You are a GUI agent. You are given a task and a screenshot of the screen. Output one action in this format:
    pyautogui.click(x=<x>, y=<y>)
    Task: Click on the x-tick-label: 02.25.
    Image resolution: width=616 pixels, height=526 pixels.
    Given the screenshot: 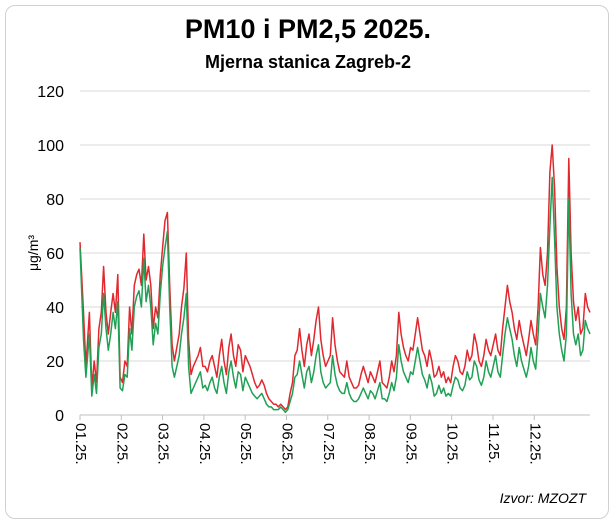 What is the action you would take?
    pyautogui.click(x=121, y=444)
    